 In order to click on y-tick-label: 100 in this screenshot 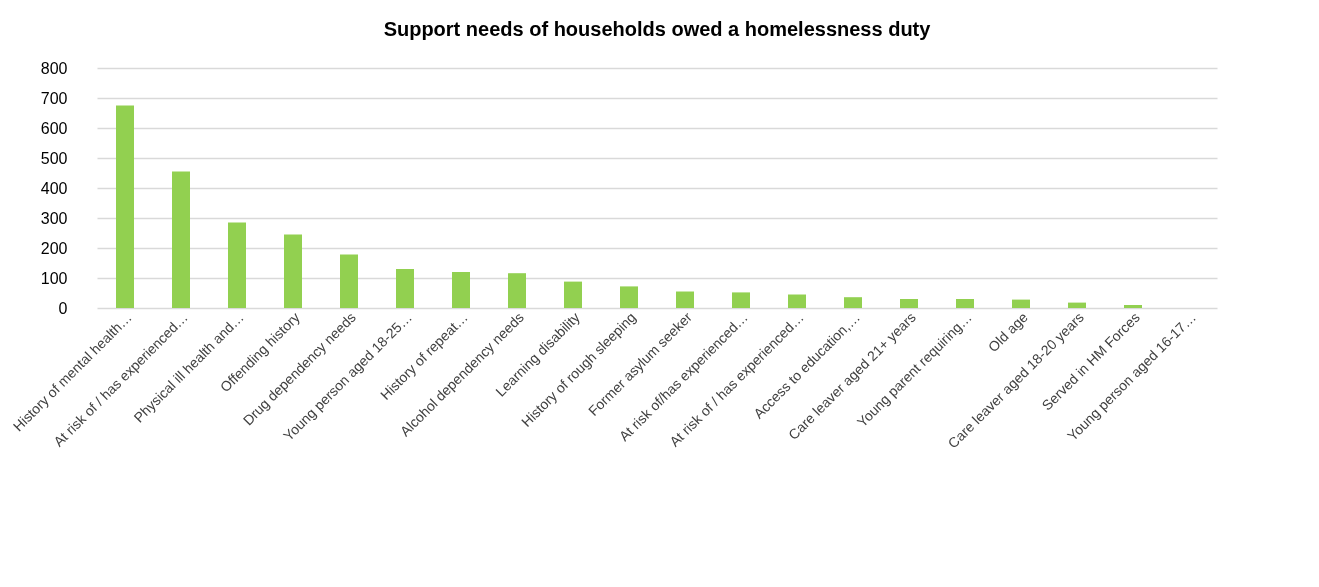, I will do `click(54, 278)`.